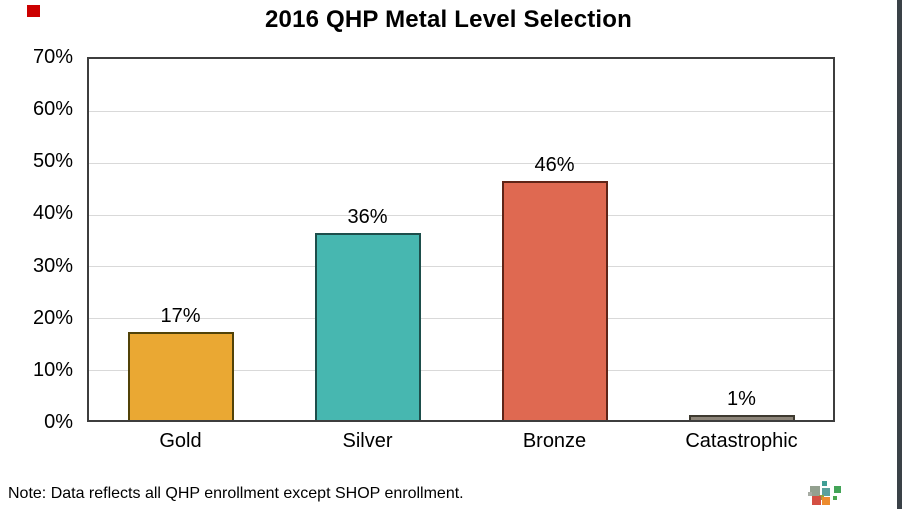  What do you see at coordinates (52, 161) in the screenshot?
I see `y-tick-label-50%: 50%` at bounding box center [52, 161].